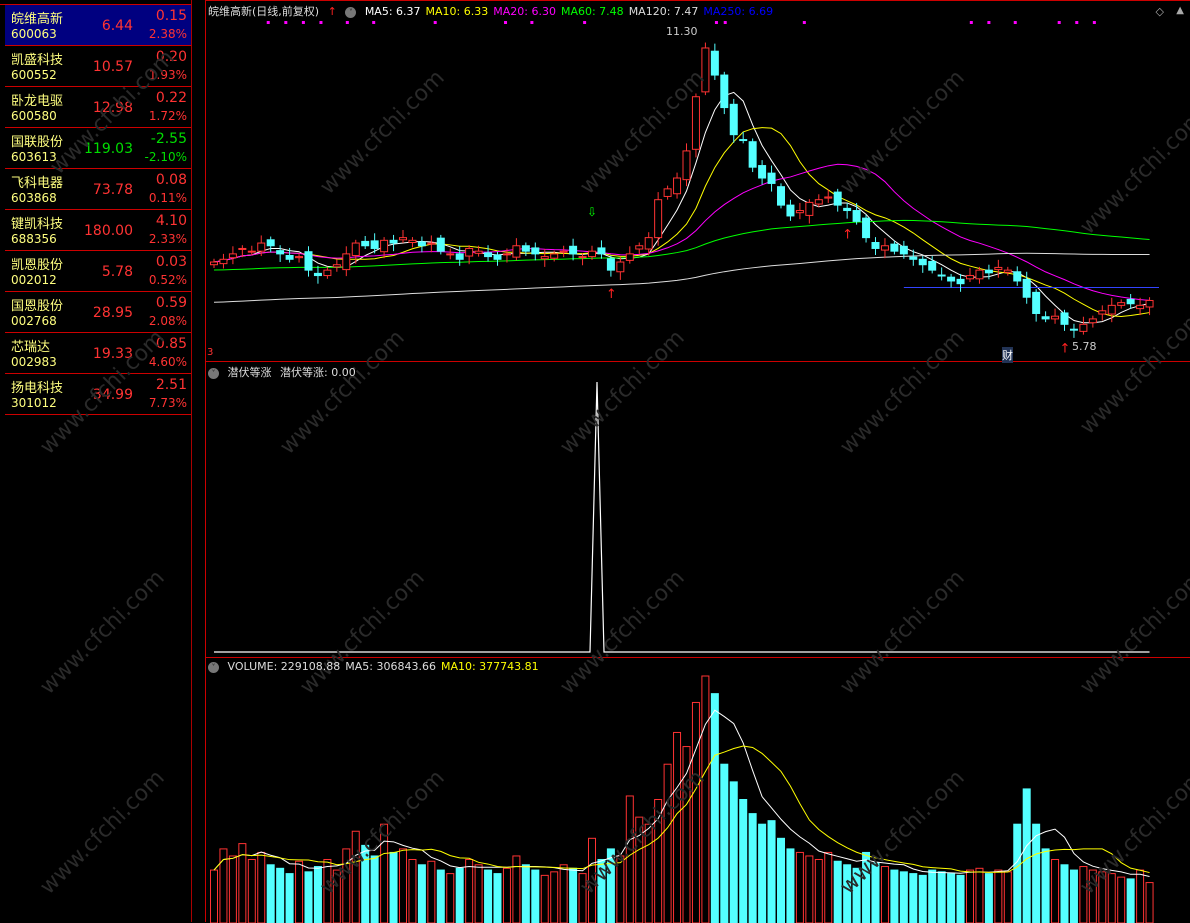 This screenshot has width=1190, height=923. Describe the element at coordinates (113, 190) in the screenshot. I see `stock-price: 73.78` at that location.